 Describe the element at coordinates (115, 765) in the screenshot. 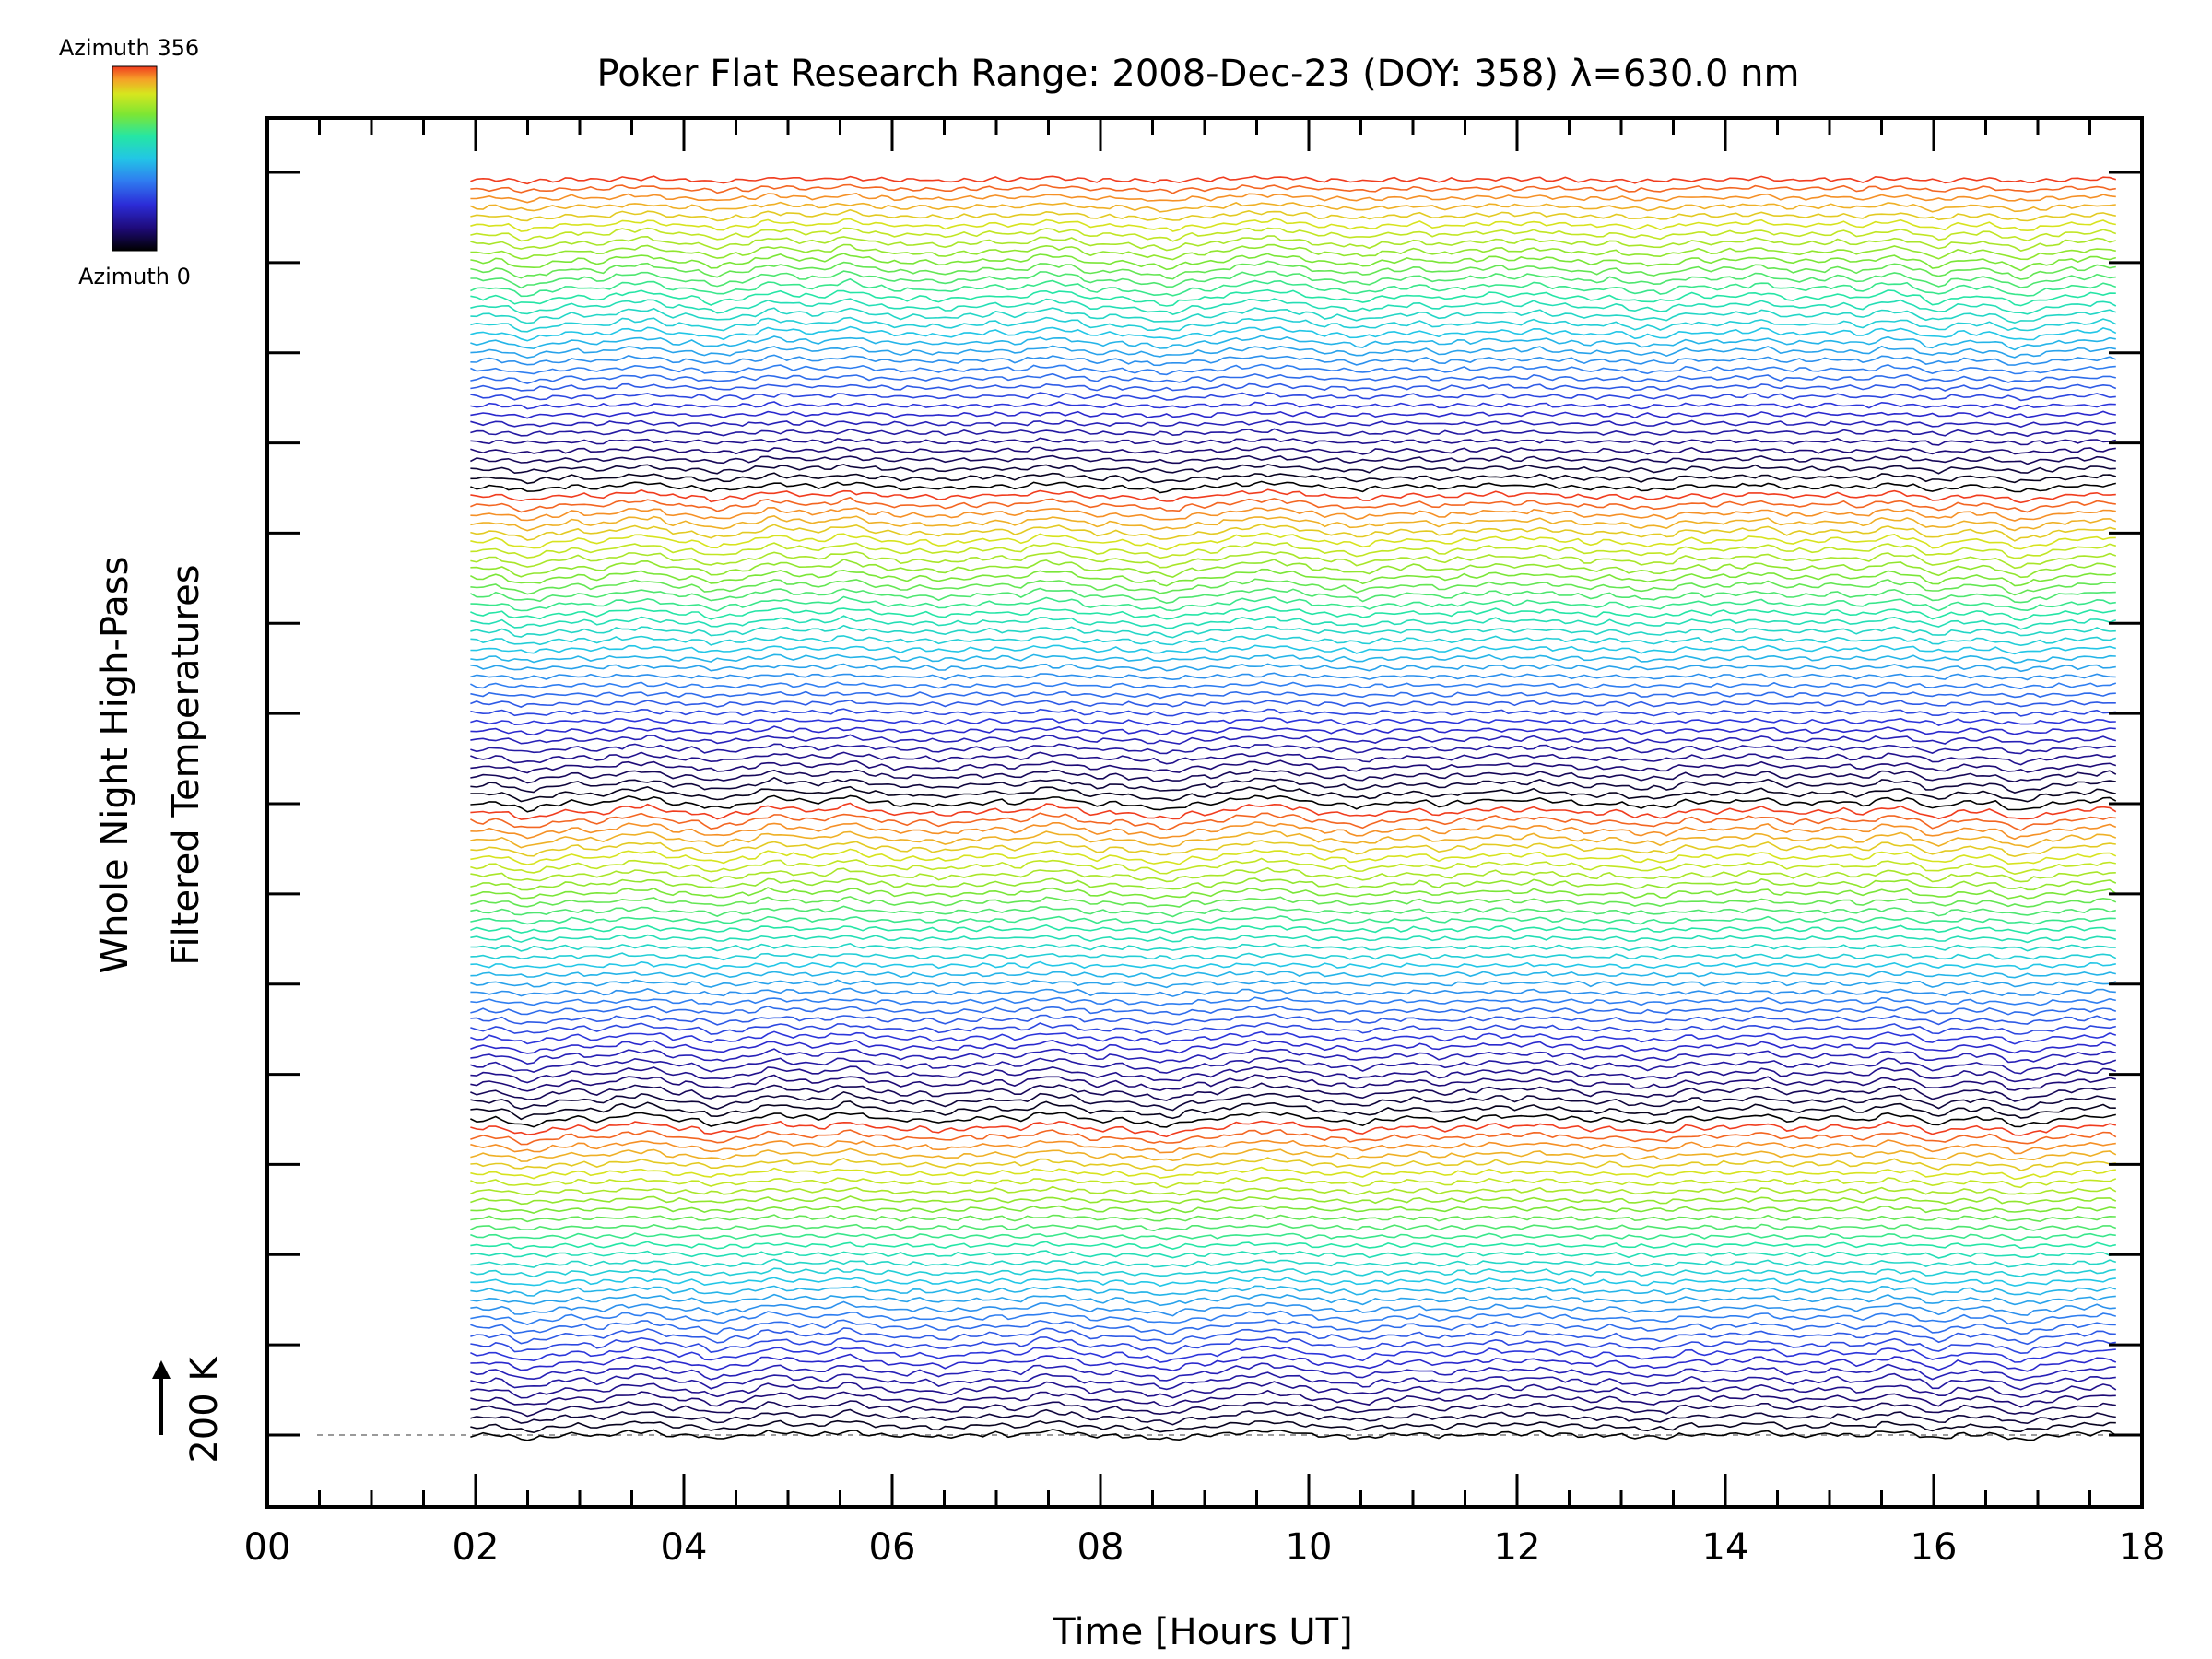

I see `y-axis-label-line1: Whole Night High-Pass` at that location.